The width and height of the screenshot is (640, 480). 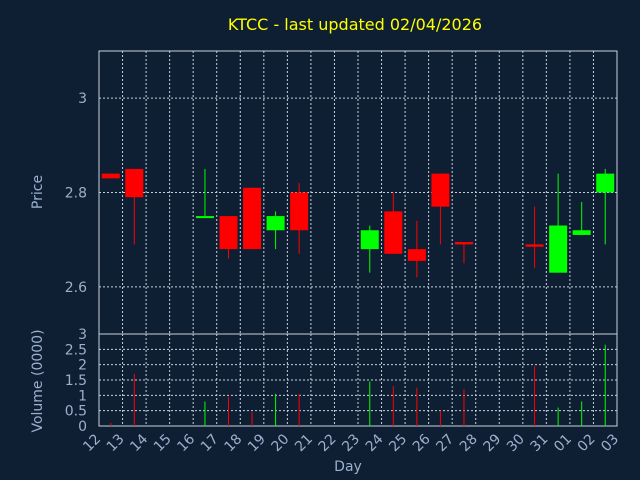 I want to click on chart-title: KTCC - last updated 02/04/2026, so click(x=355, y=24).